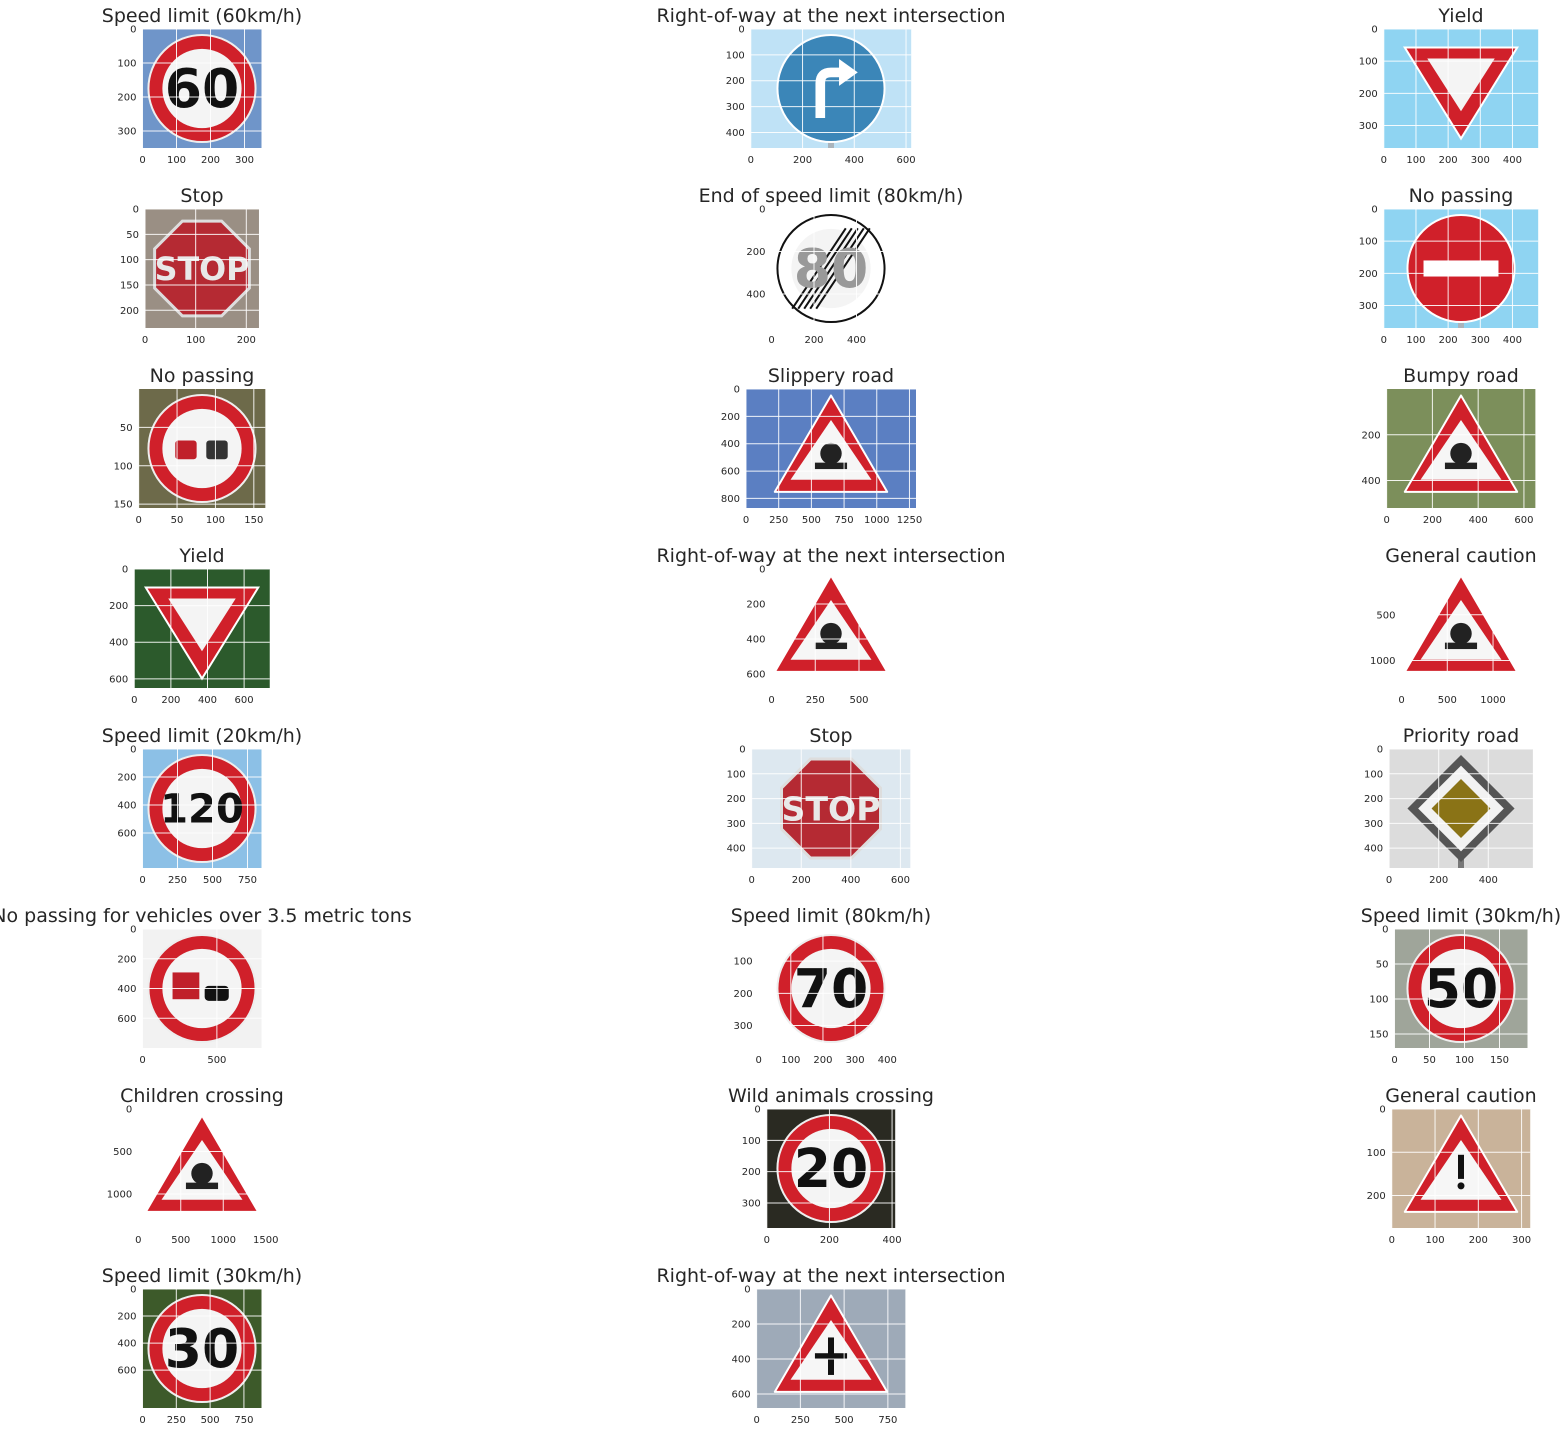 This screenshot has height=1432, width=1560. Describe the element at coordinates (802, 160) in the screenshot. I see `panel-1-x-tick-label: 200` at that location.